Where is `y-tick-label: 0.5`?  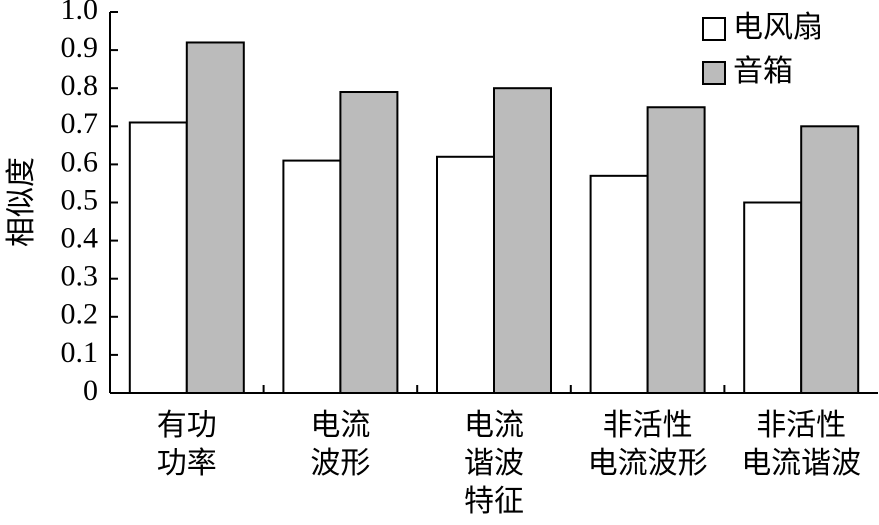
y-tick-label: 0.5 is located at coordinates (80, 199).